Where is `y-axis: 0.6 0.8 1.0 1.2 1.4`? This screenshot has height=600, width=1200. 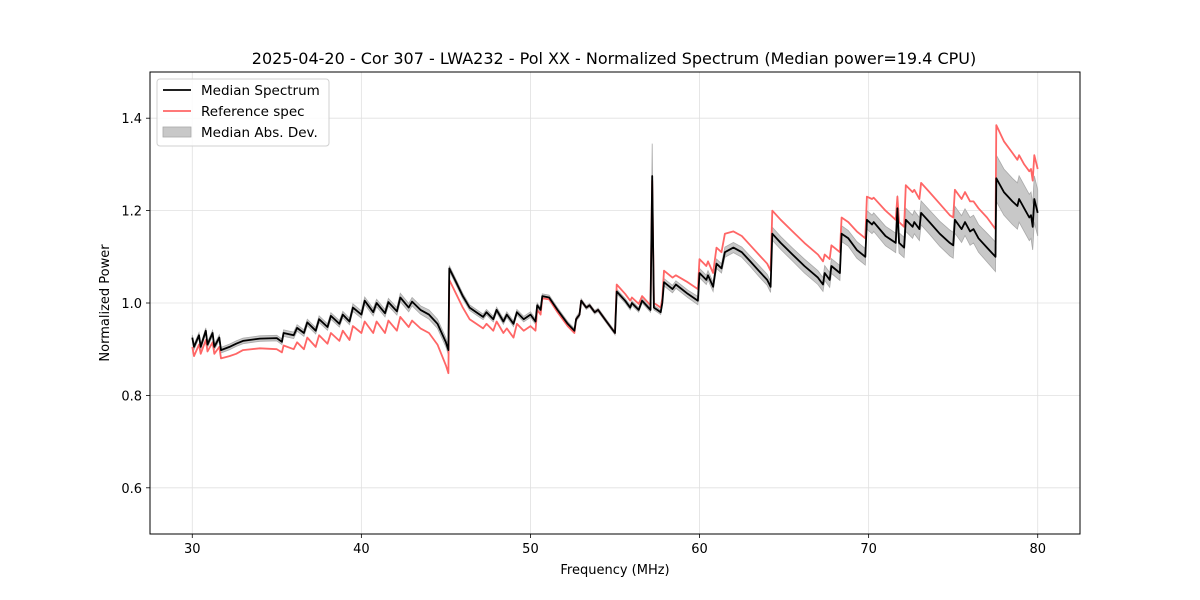 y-axis: 0.6 0.8 1.0 1.2 1.4 is located at coordinates (135, 304).